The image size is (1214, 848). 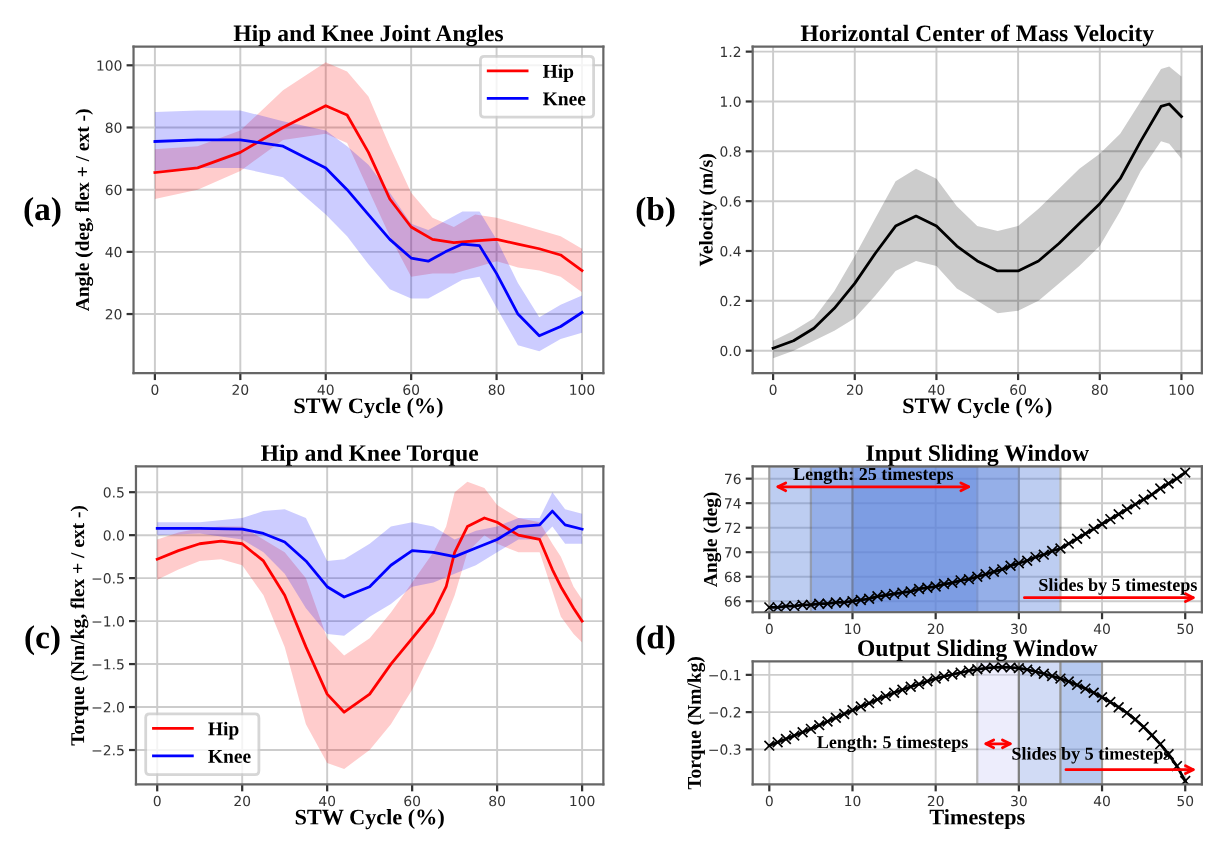 What do you see at coordinates (655, 640) in the screenshot?
I see `text: (d)` at bounding box center [655, 640].